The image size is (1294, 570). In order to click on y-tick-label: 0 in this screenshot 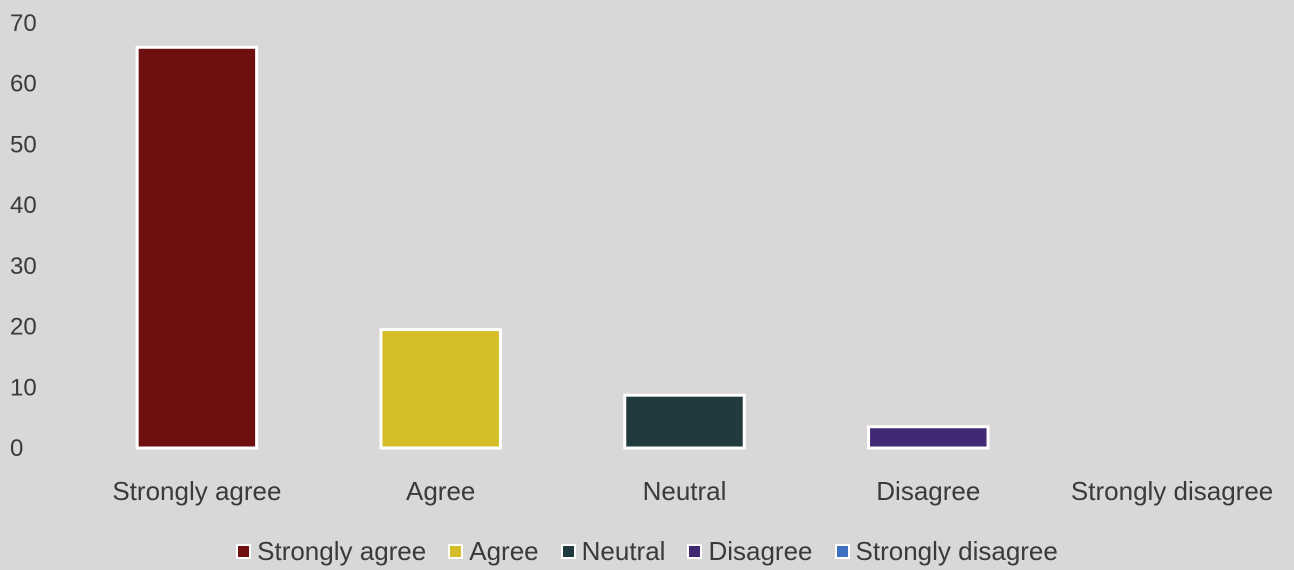, I will do `click(16, 448)`.